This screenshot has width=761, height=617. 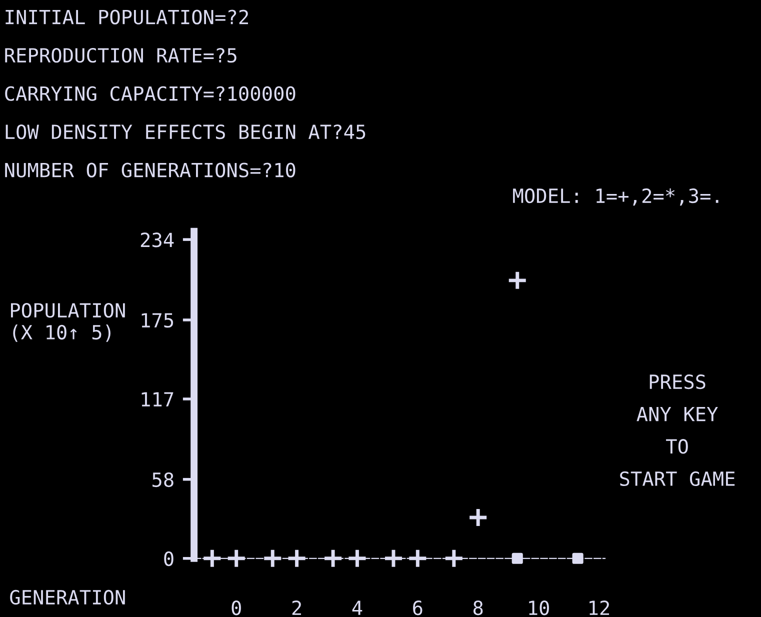 I want to click on y-tick-label: 58, so click(x=163, y=480).